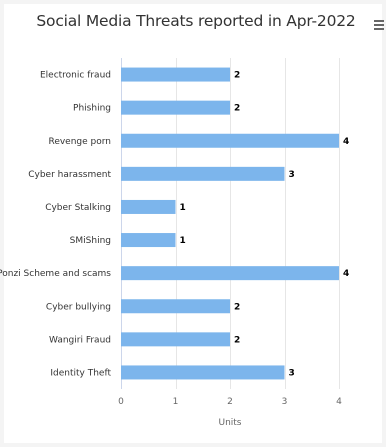 The width and height of the screenshot is (386, 447). I want to click on category-label-8: Wangiri Fraud, so click(80, 340).